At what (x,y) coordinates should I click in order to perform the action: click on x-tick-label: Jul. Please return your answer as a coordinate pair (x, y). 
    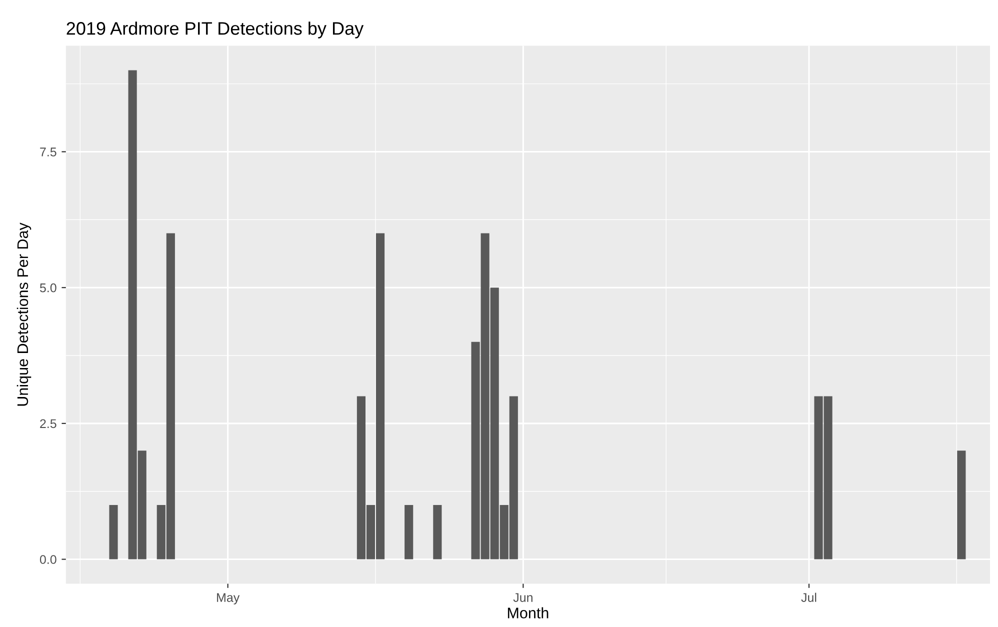
    Looking at the image, I should click on (808, 597).